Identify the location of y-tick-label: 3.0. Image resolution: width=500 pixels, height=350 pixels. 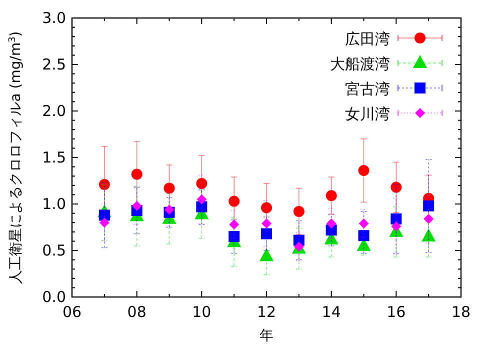
(54, 18).